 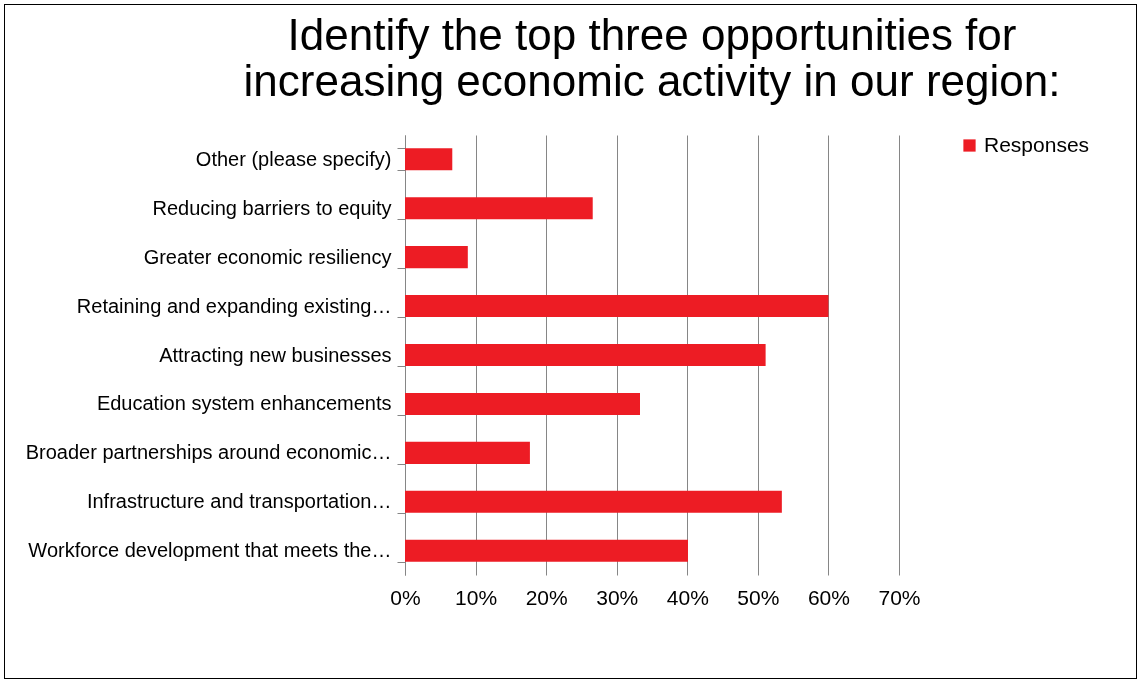 What do you see at coordinates (405, 597) in the screenshot?
I see `x-tick-label: 0%` at bounding box center [405, 597].